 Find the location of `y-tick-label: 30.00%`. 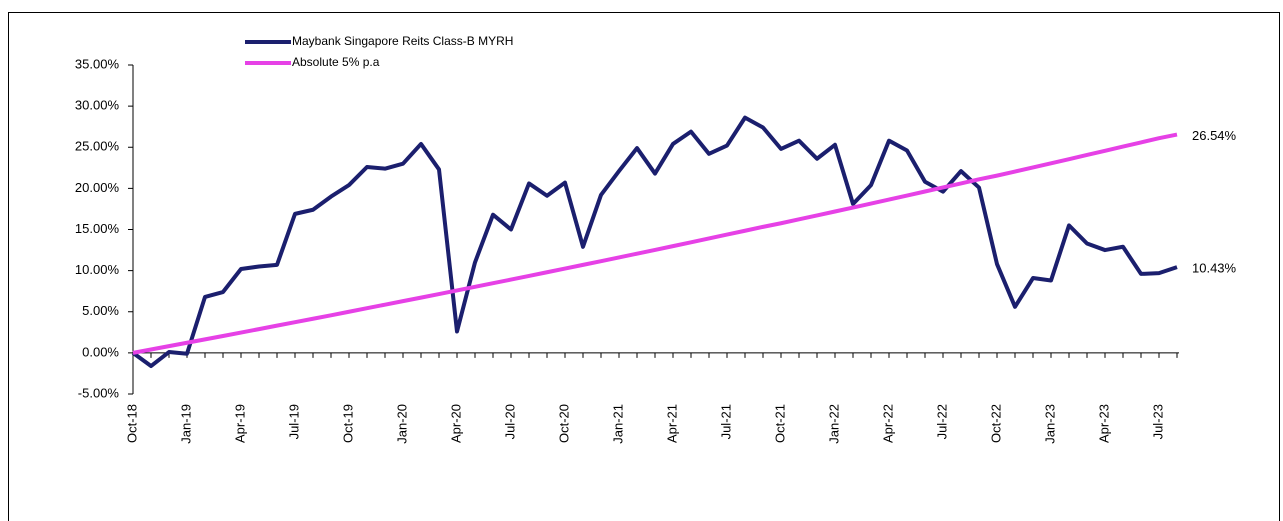

y-tick-label: 30.00% is located at coordinates (97, 105).